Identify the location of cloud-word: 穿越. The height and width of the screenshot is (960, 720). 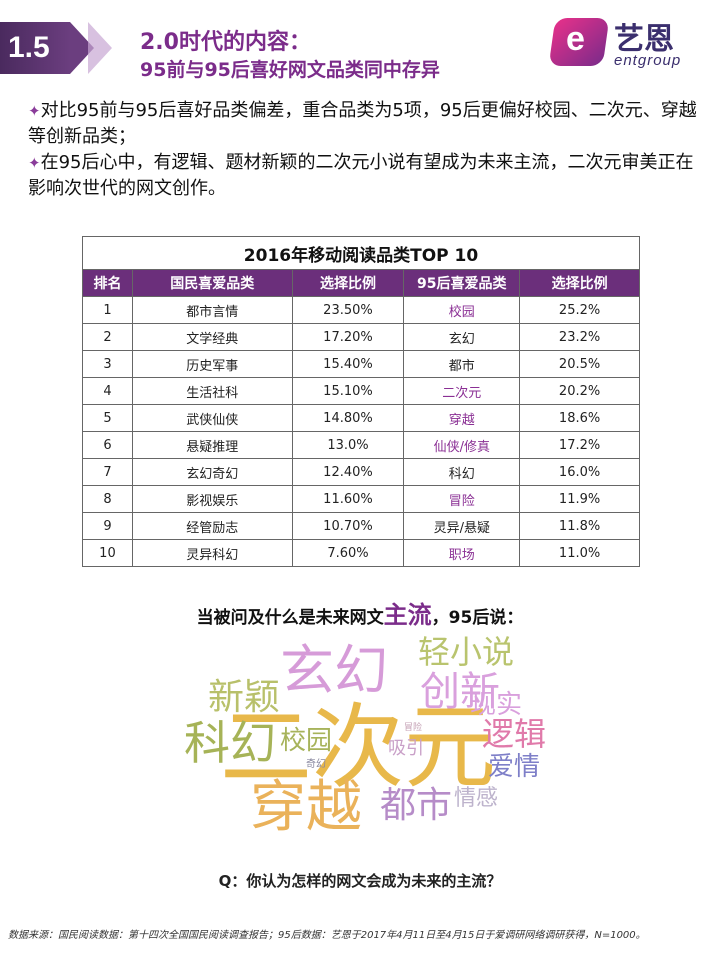
(306, 807).